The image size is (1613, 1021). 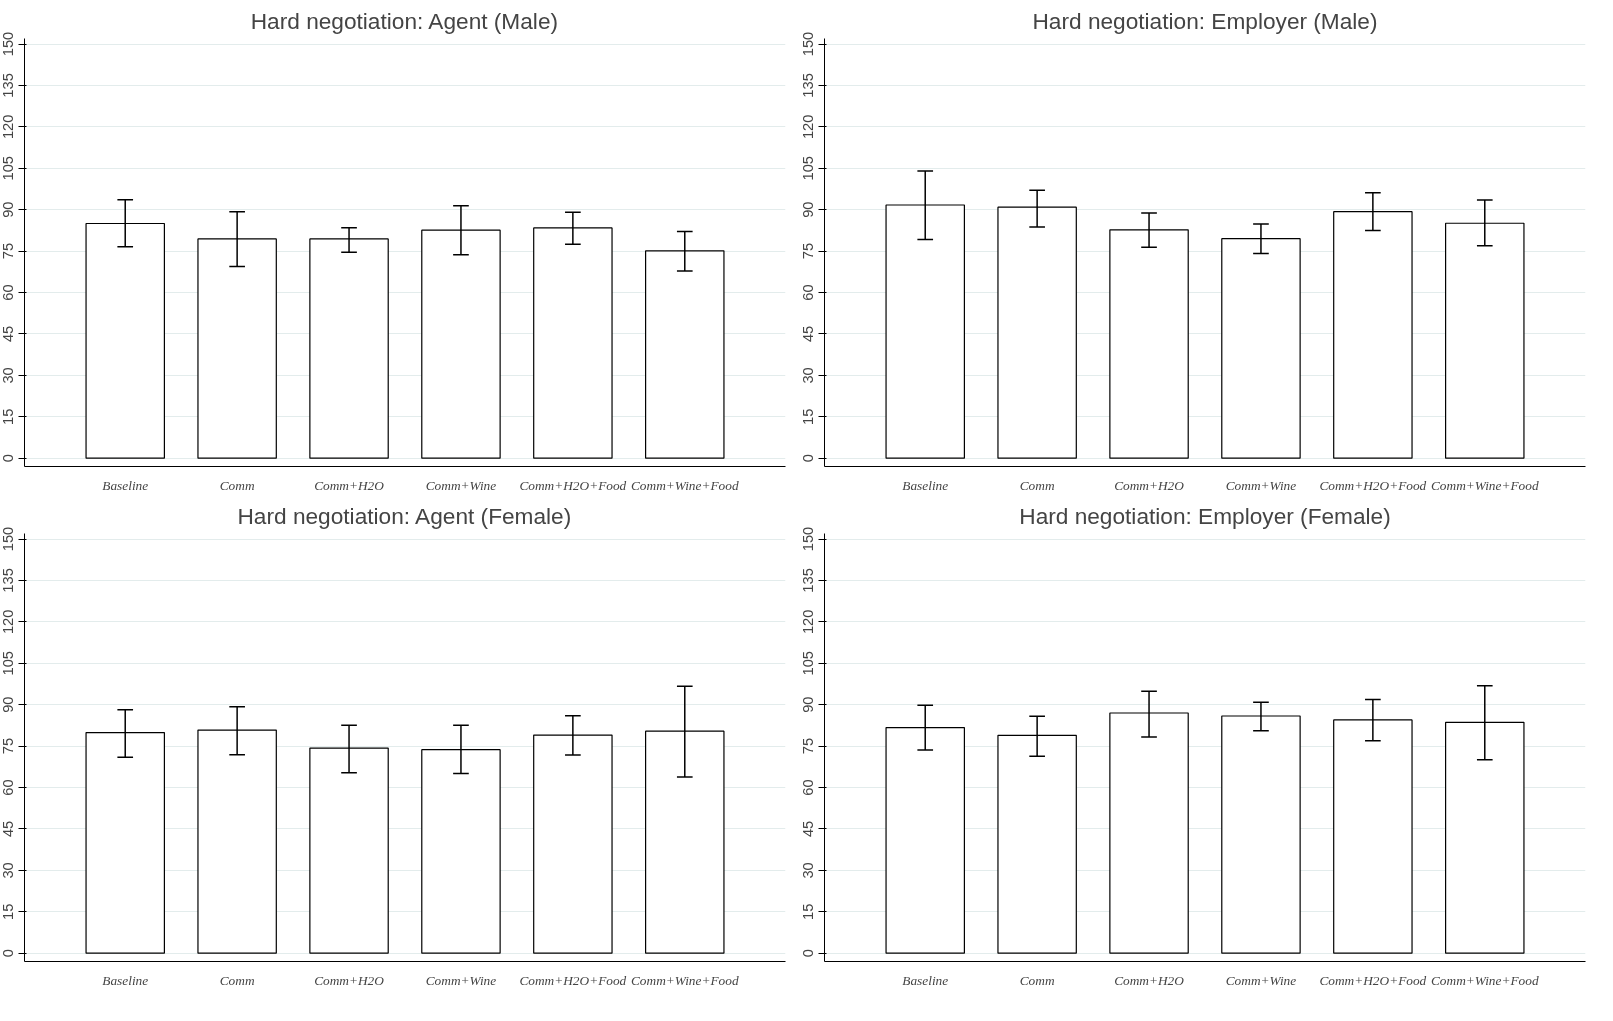 What do you see at coordinates (404, 20) in the screenshot?
I see `chart-title: Hard negotiation: Agent (Male)` at bounding box center [404, 20].